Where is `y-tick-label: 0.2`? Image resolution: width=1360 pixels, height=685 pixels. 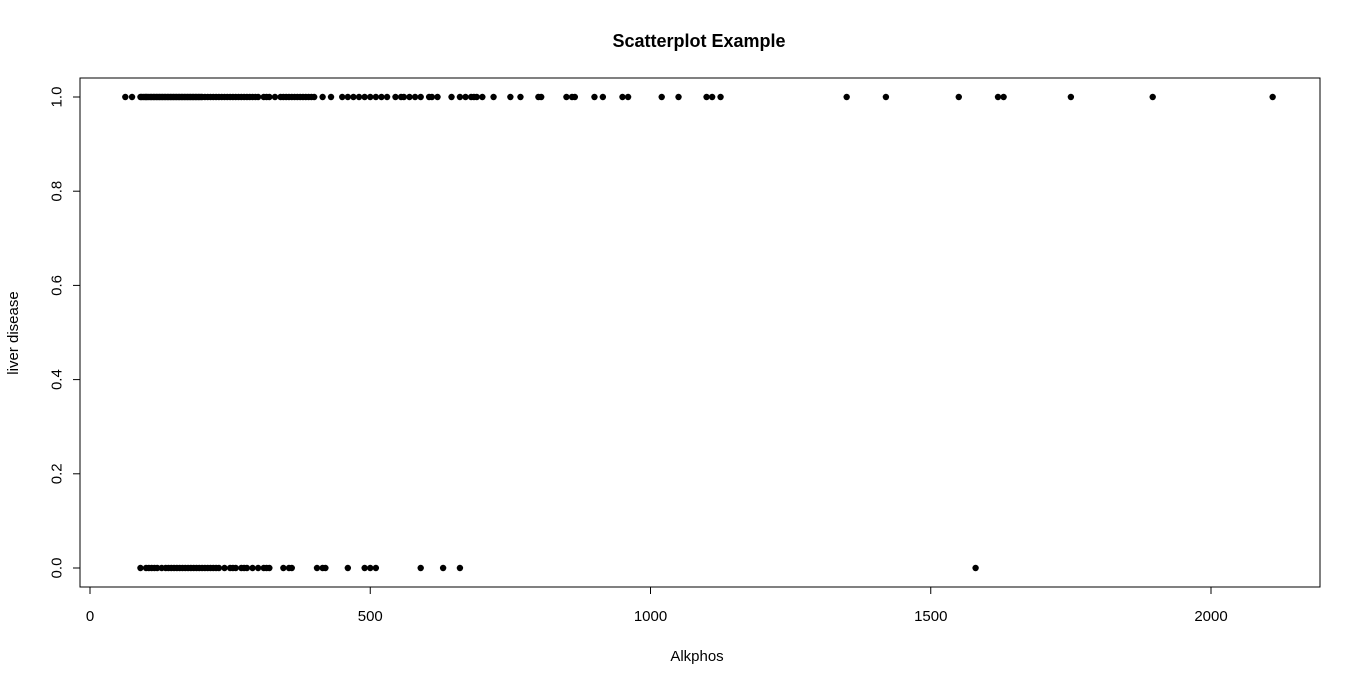 y-tick-label: 0.2 is located at coordinates (57, 473).